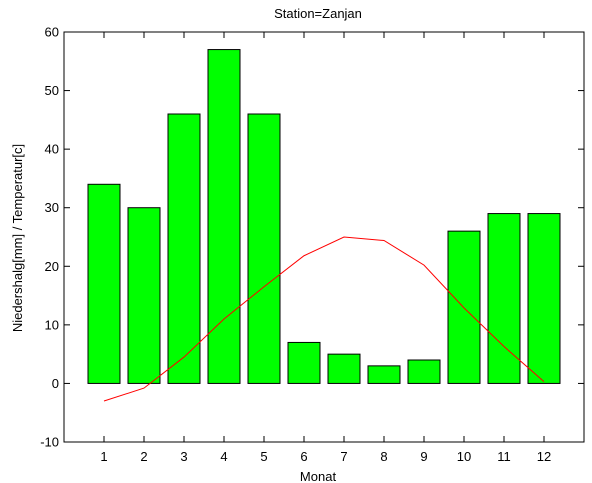 The height and width of the screenshot is (483, 592). What do you see at coordinates (423, 456) in the screenshot?
I see `x-tick-label: 9` at bounding box center [423, 456].